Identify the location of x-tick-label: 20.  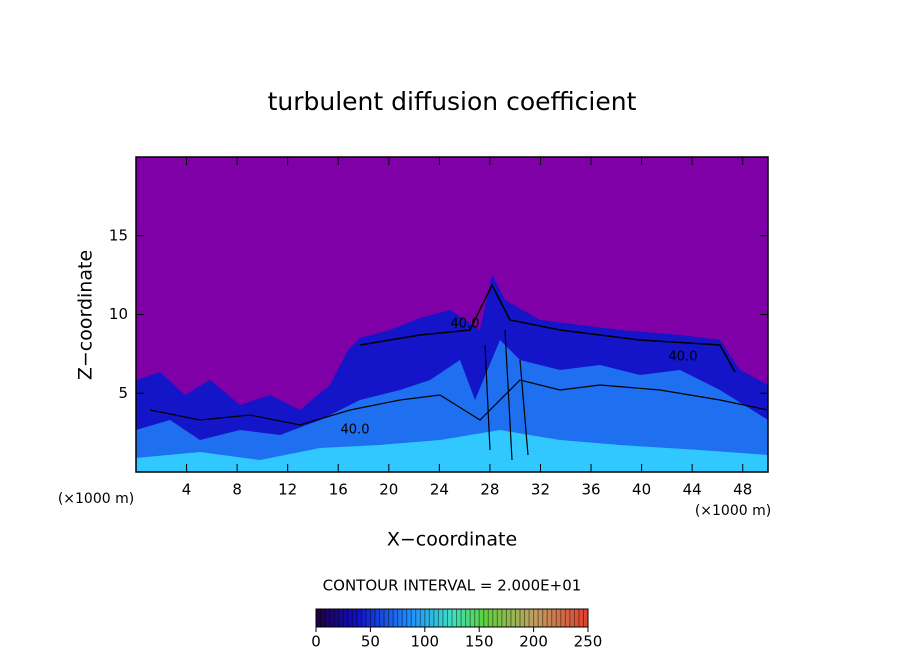
(388, 490).